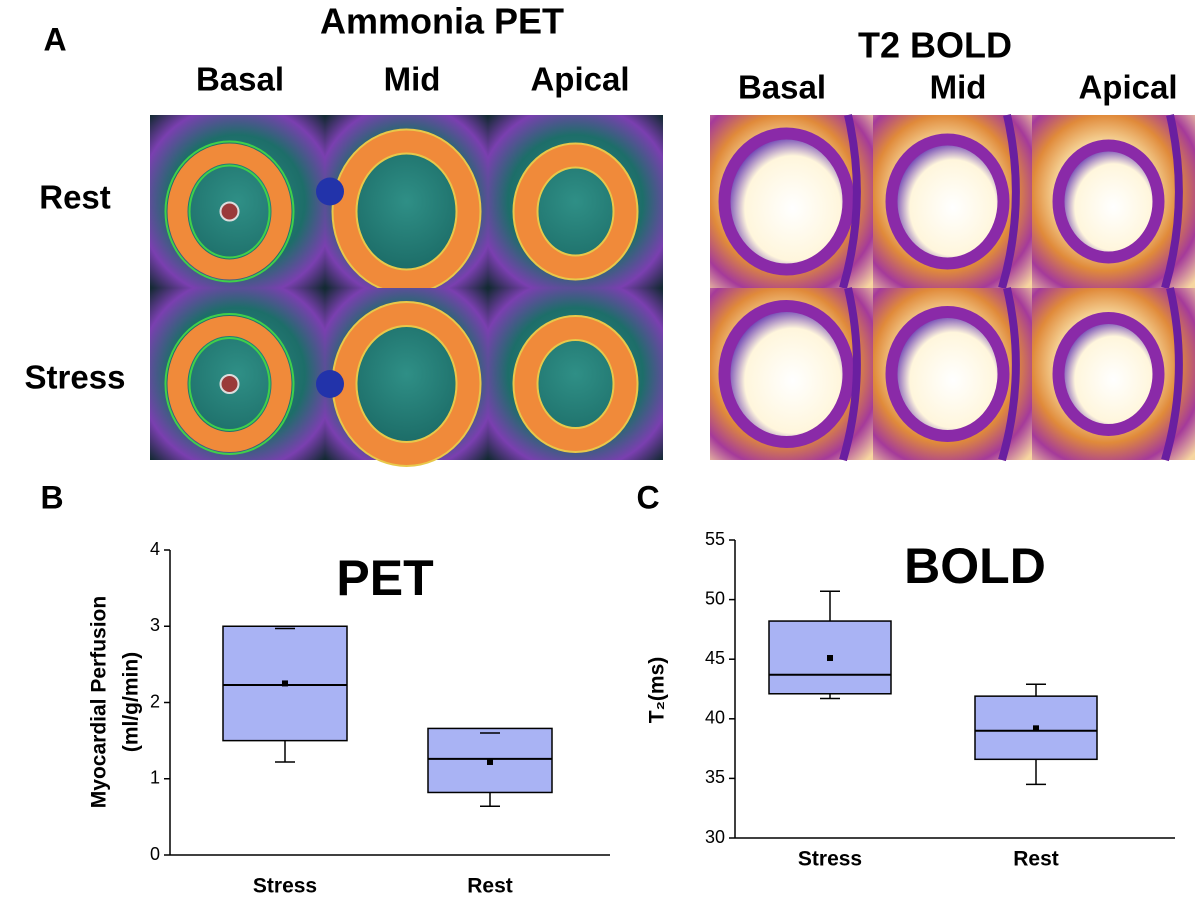 This screenshot has width=1200, height=904. I want to click on y-tick-label: 45, so click(715, 658).